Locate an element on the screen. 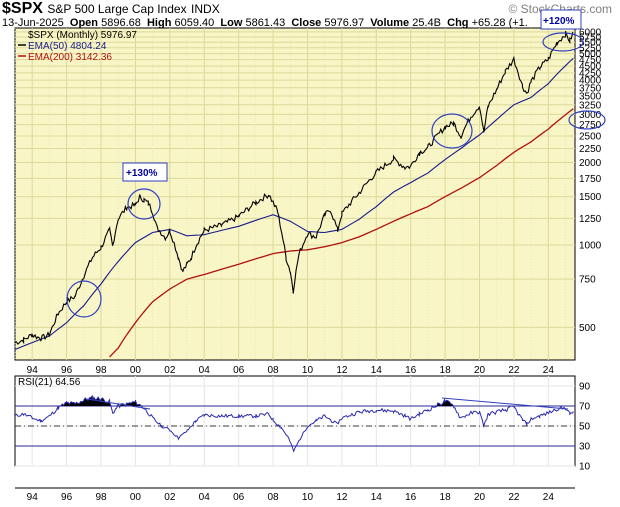  y-tick-label: 1250 is located at coordinates (590, 219).